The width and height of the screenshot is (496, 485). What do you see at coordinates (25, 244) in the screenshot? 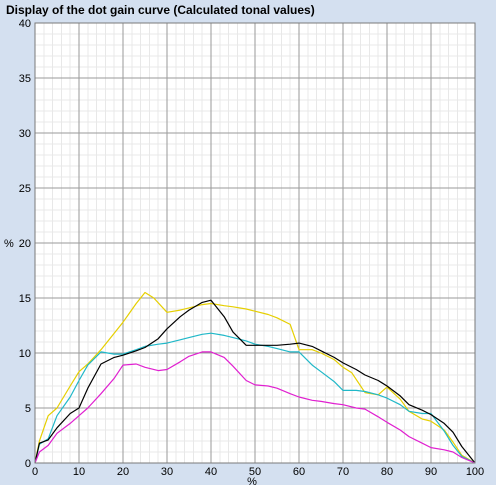
I see `y-tick-label: 20` at bounding box center [25, 244].